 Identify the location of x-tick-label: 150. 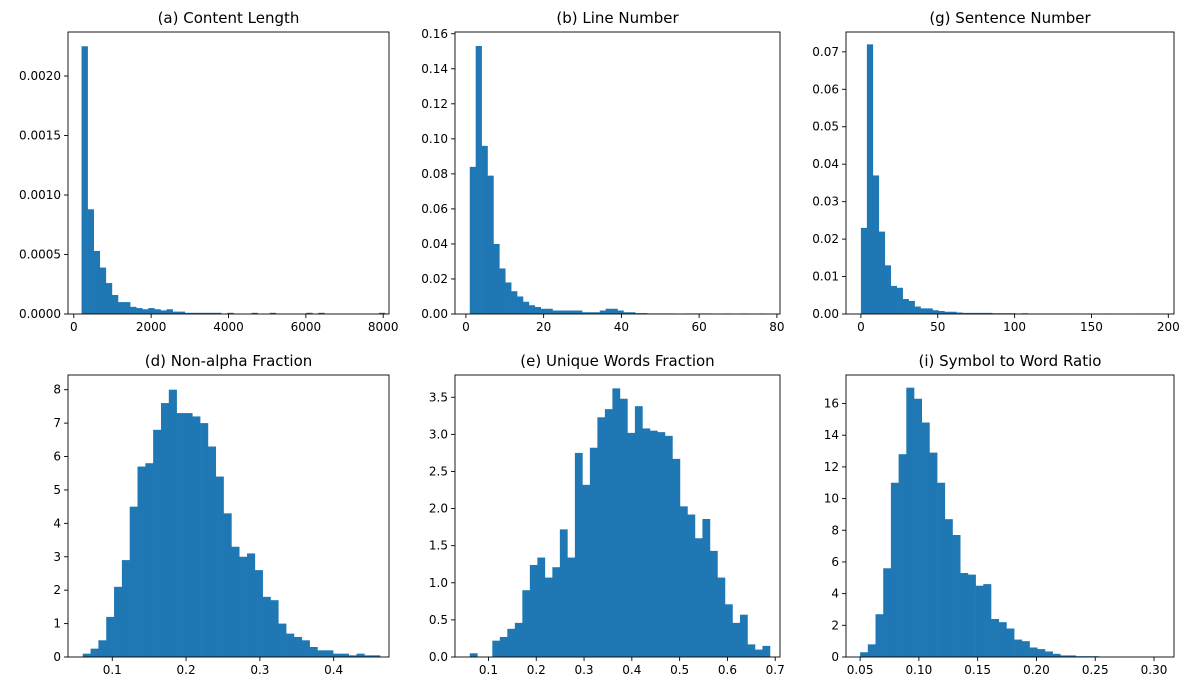
(1091, 327).